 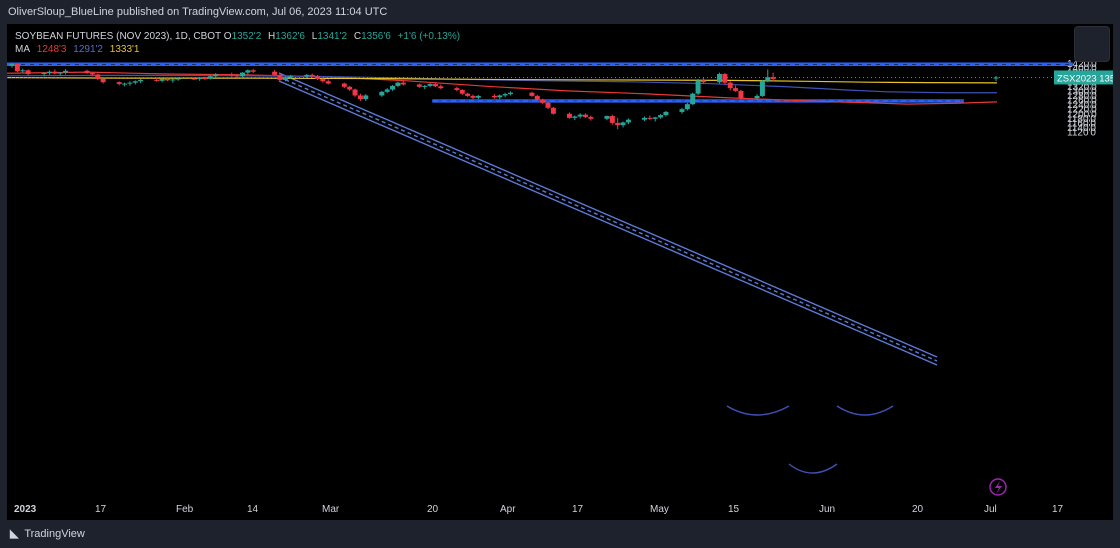 I want to click on legend-low: 1341'2, so click(x=332, y=36).